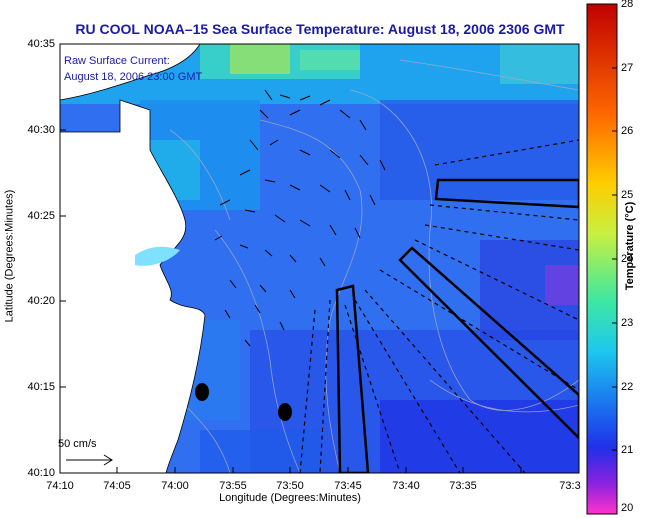 The height and width of the screenshot is (518, 651). I want to click on x-tick-label: 73:45, so click(348, 486).